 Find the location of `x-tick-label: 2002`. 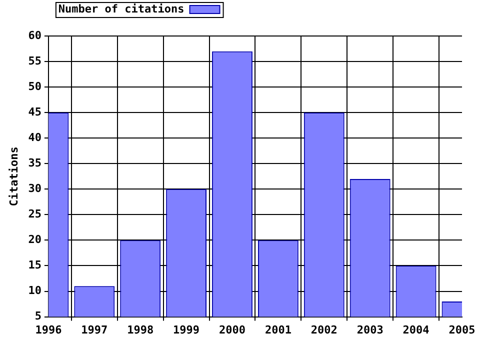

x-tick-label: 2002 is located at coordinates (324, 329).